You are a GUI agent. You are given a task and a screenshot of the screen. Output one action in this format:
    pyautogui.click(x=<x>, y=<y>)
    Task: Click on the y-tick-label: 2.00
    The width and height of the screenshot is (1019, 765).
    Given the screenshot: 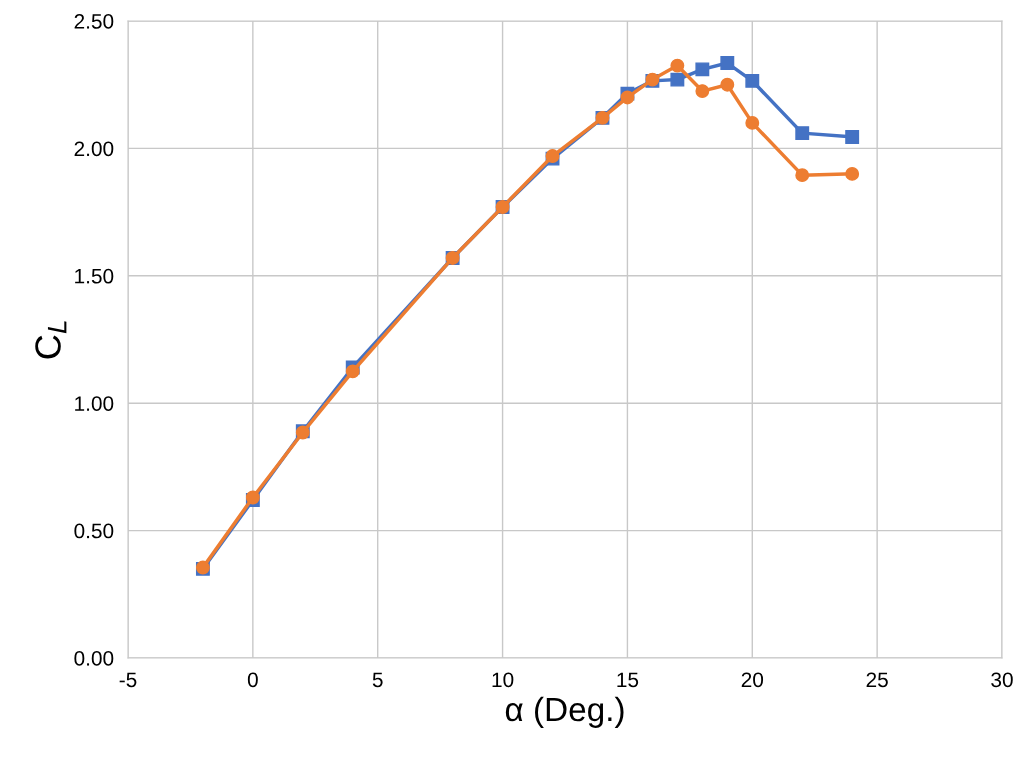 What is the action you would take?
    pyautogui.click(x=94, y=149)
    